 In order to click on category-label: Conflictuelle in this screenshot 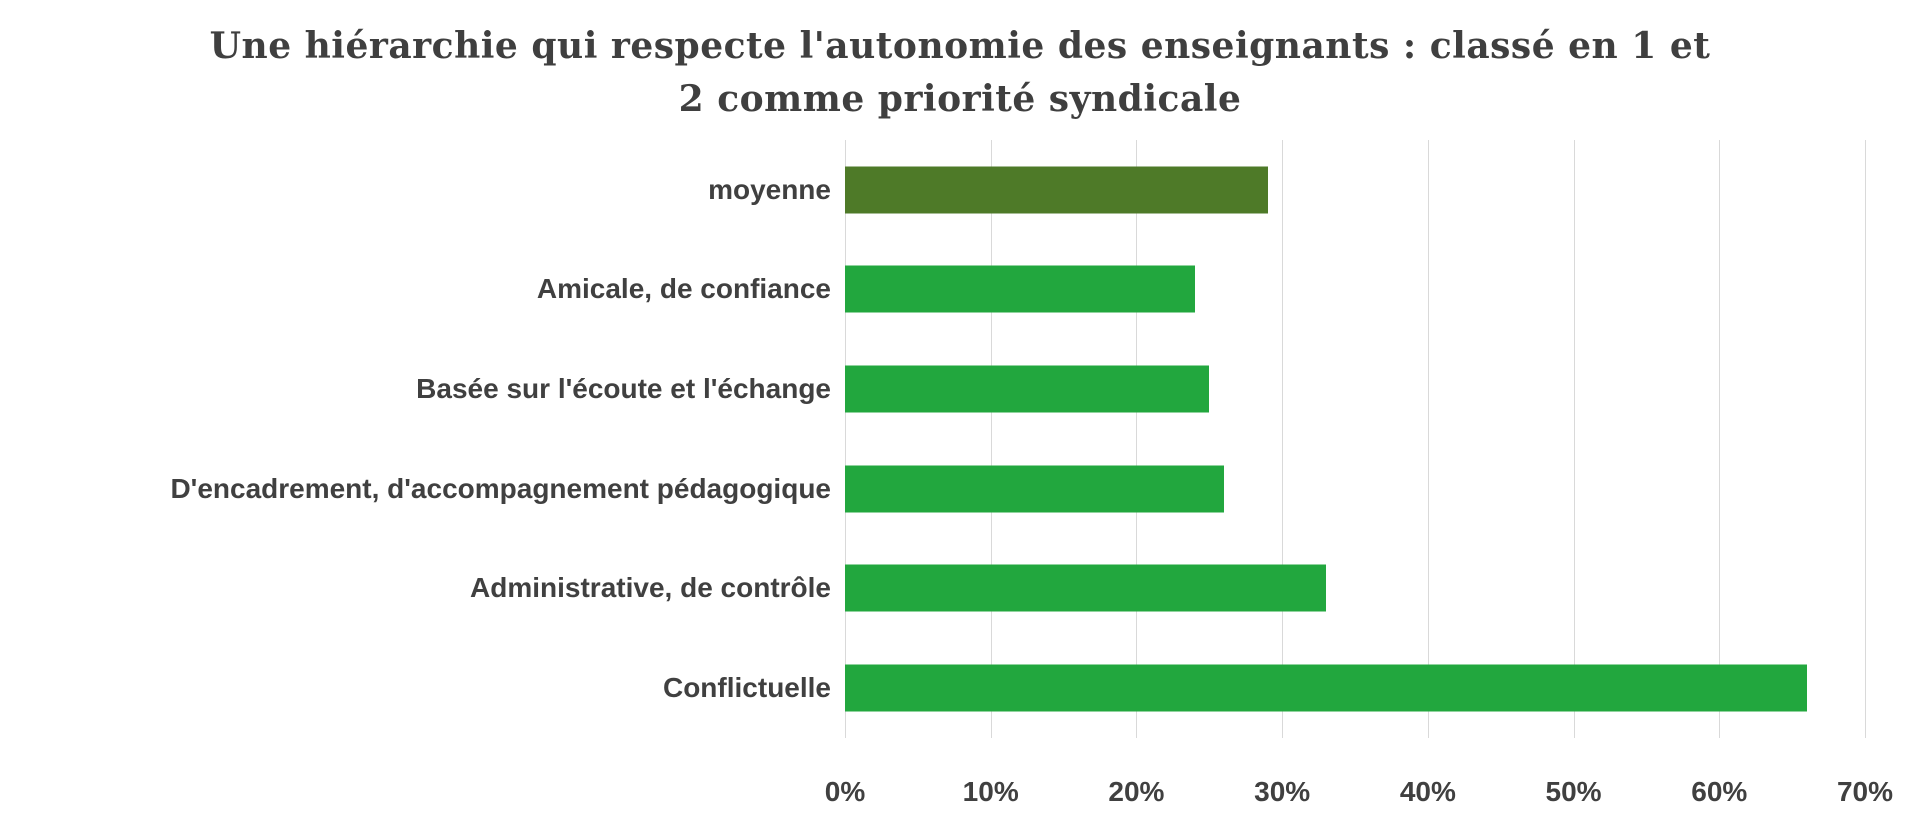, I will do `click(746, 688)`.